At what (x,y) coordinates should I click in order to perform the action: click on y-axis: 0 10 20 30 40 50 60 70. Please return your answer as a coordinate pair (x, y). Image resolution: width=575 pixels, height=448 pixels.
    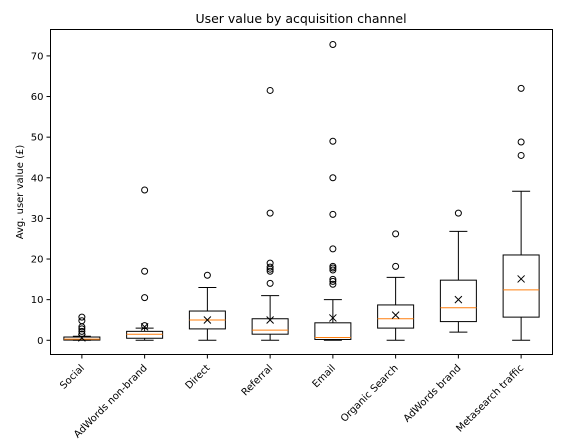
    Looking at the image, I should click on (41, 199).